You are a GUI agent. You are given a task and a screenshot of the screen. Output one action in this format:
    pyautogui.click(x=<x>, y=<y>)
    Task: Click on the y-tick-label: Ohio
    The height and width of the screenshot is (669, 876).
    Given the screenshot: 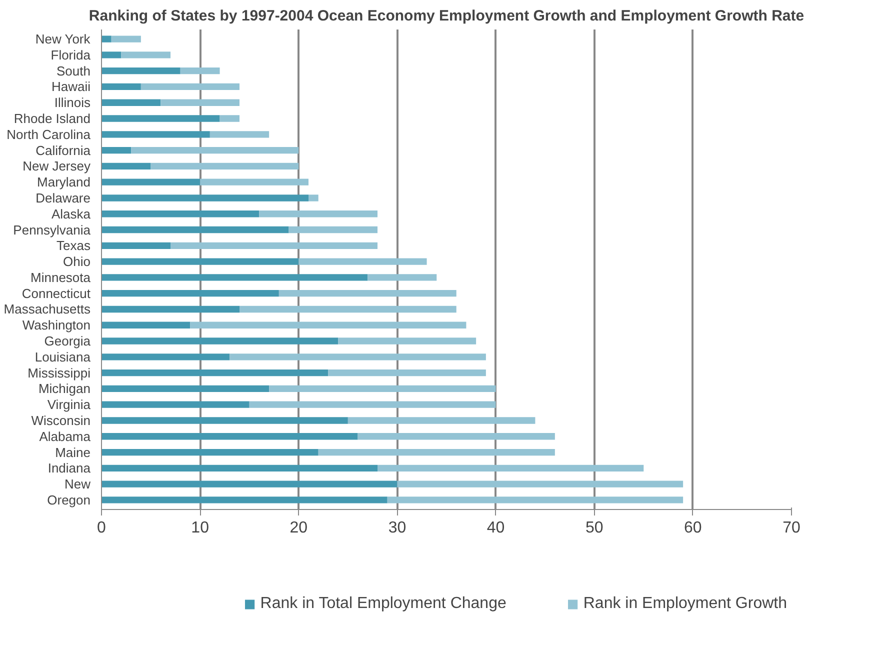 What is the action you would take?
    pyautogui.click(x=77, y=262)
    